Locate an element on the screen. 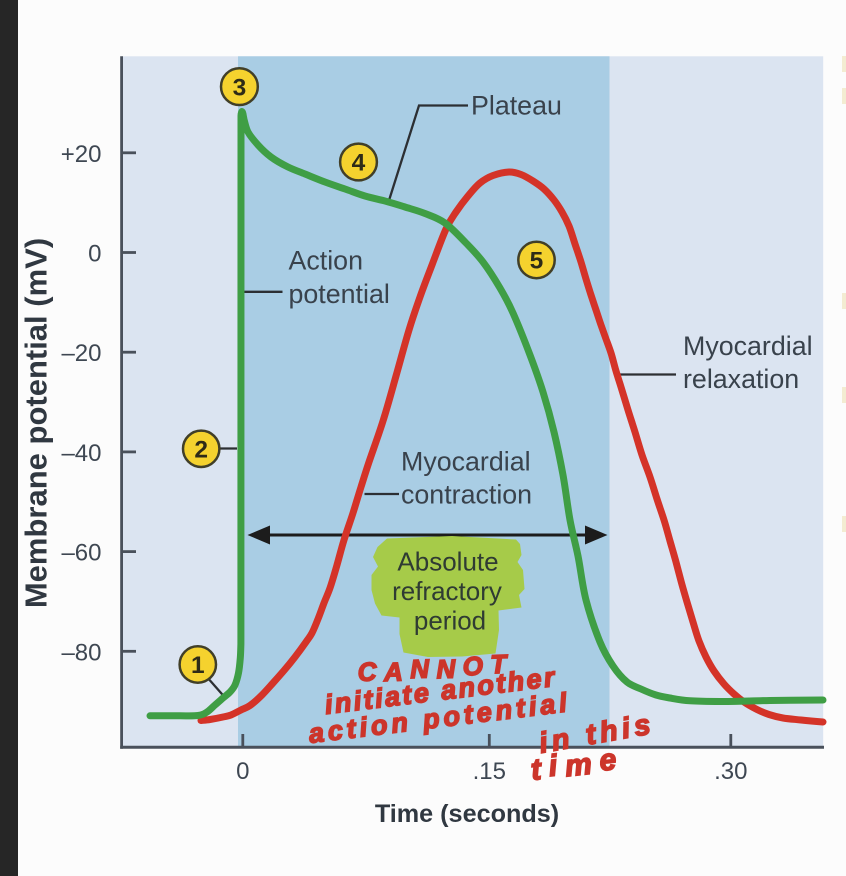  svg-text: Membrane potential (mV) is located at coordinates (36, 423).